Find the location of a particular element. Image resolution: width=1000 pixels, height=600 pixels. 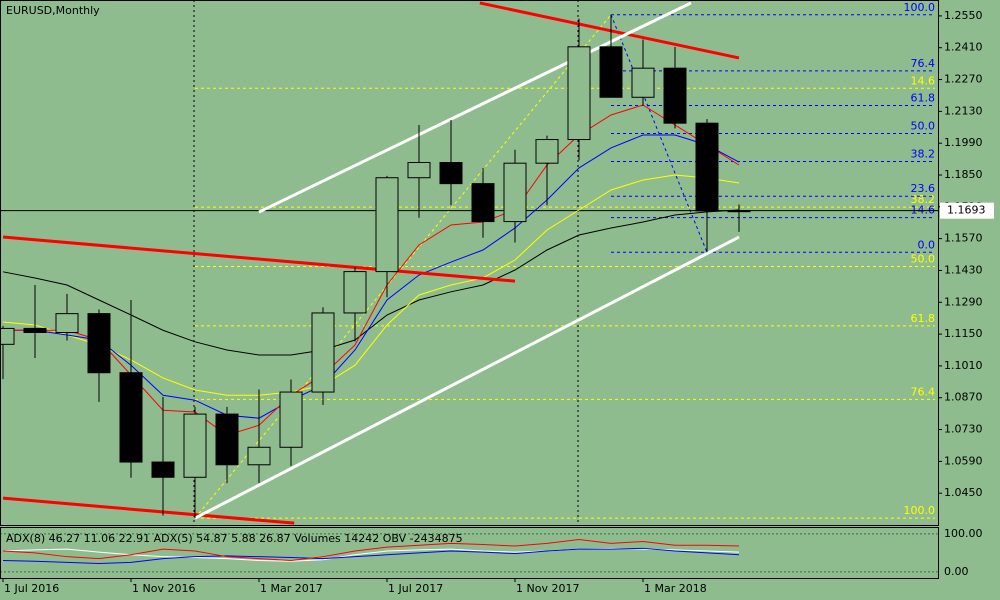

y-tick-label: 1.1570 is located at coordinates (963, 238).